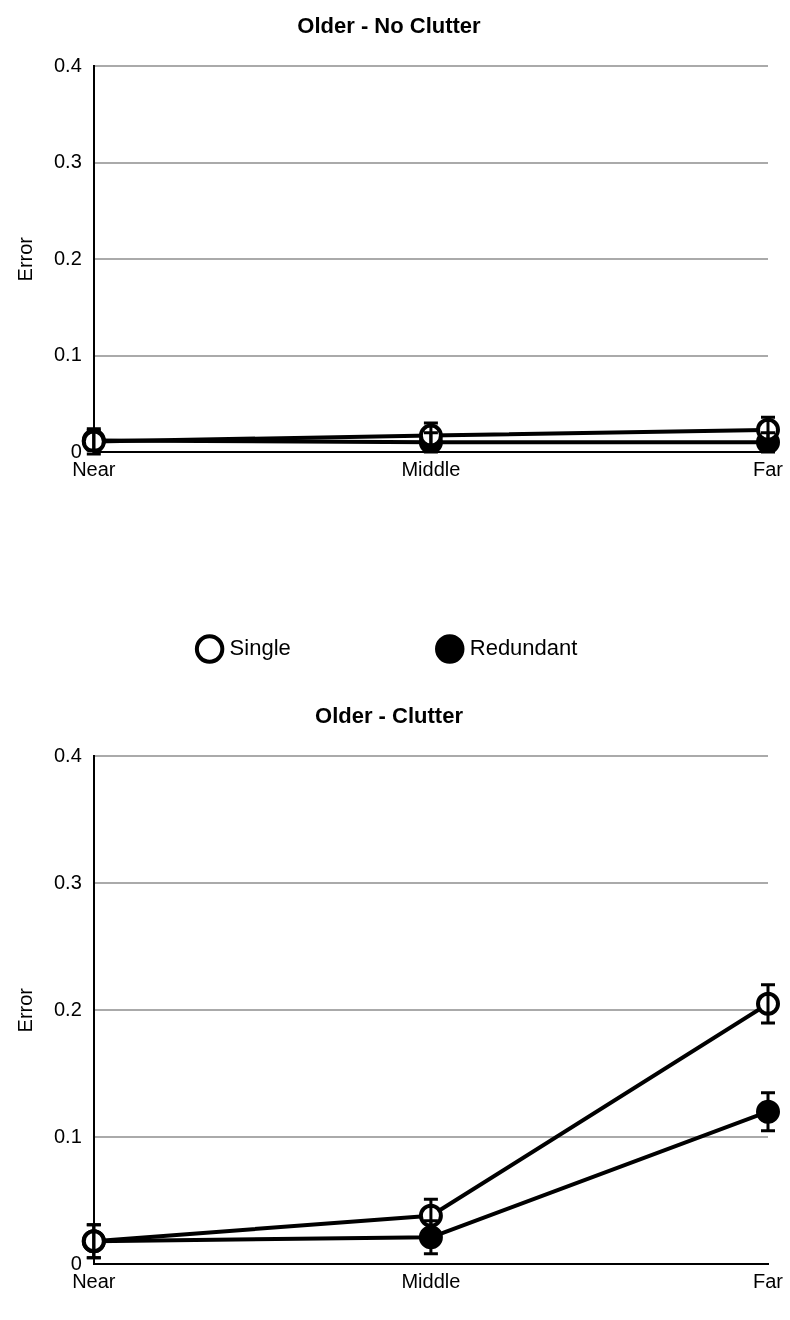 This screenshot has width=790, height=1320. Describe the element at coordinates (523, 648) in the screenshot. I see `legend-label: Redundant` at that location.